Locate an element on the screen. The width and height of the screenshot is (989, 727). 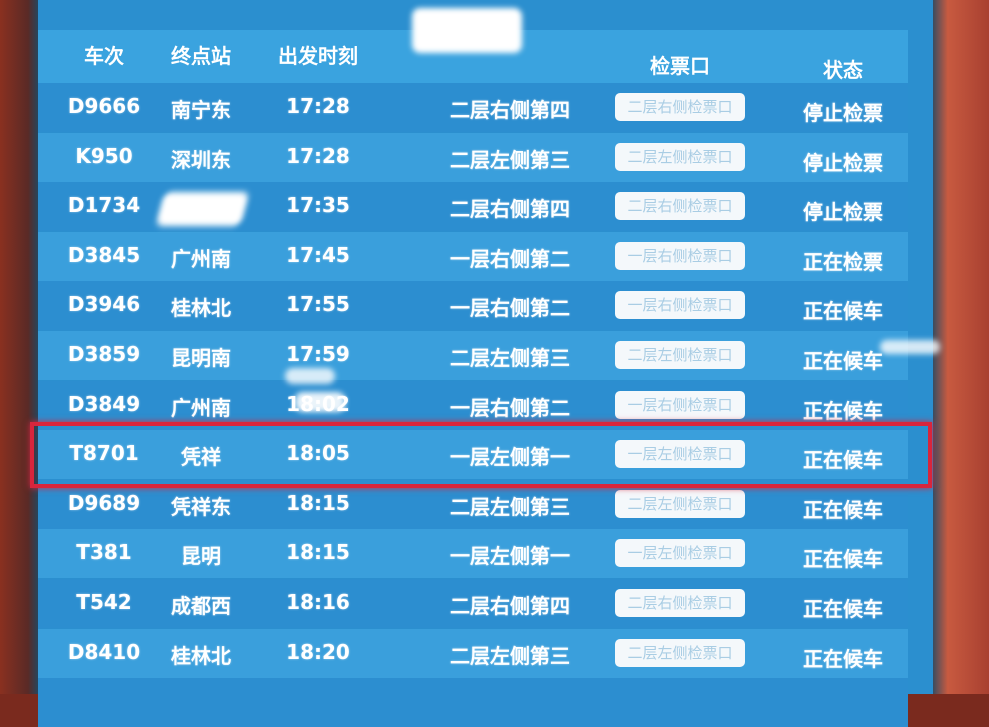
table-row: D3946 桂林北 17:55 一层右侧第二 一层右侧检票口 正在候车 is located at coordinates (473, 306).